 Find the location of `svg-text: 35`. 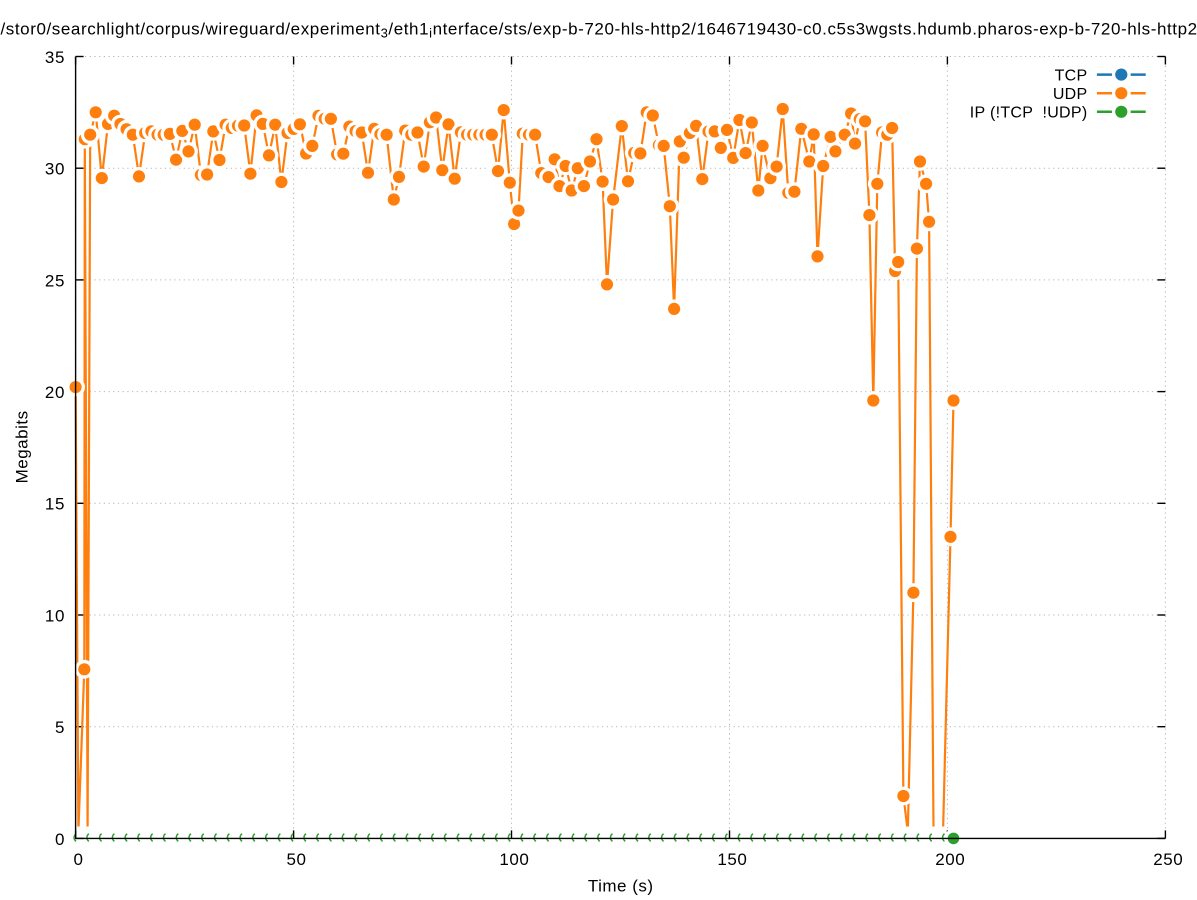

svg-text: 35 is located at coordinates (55, 57).